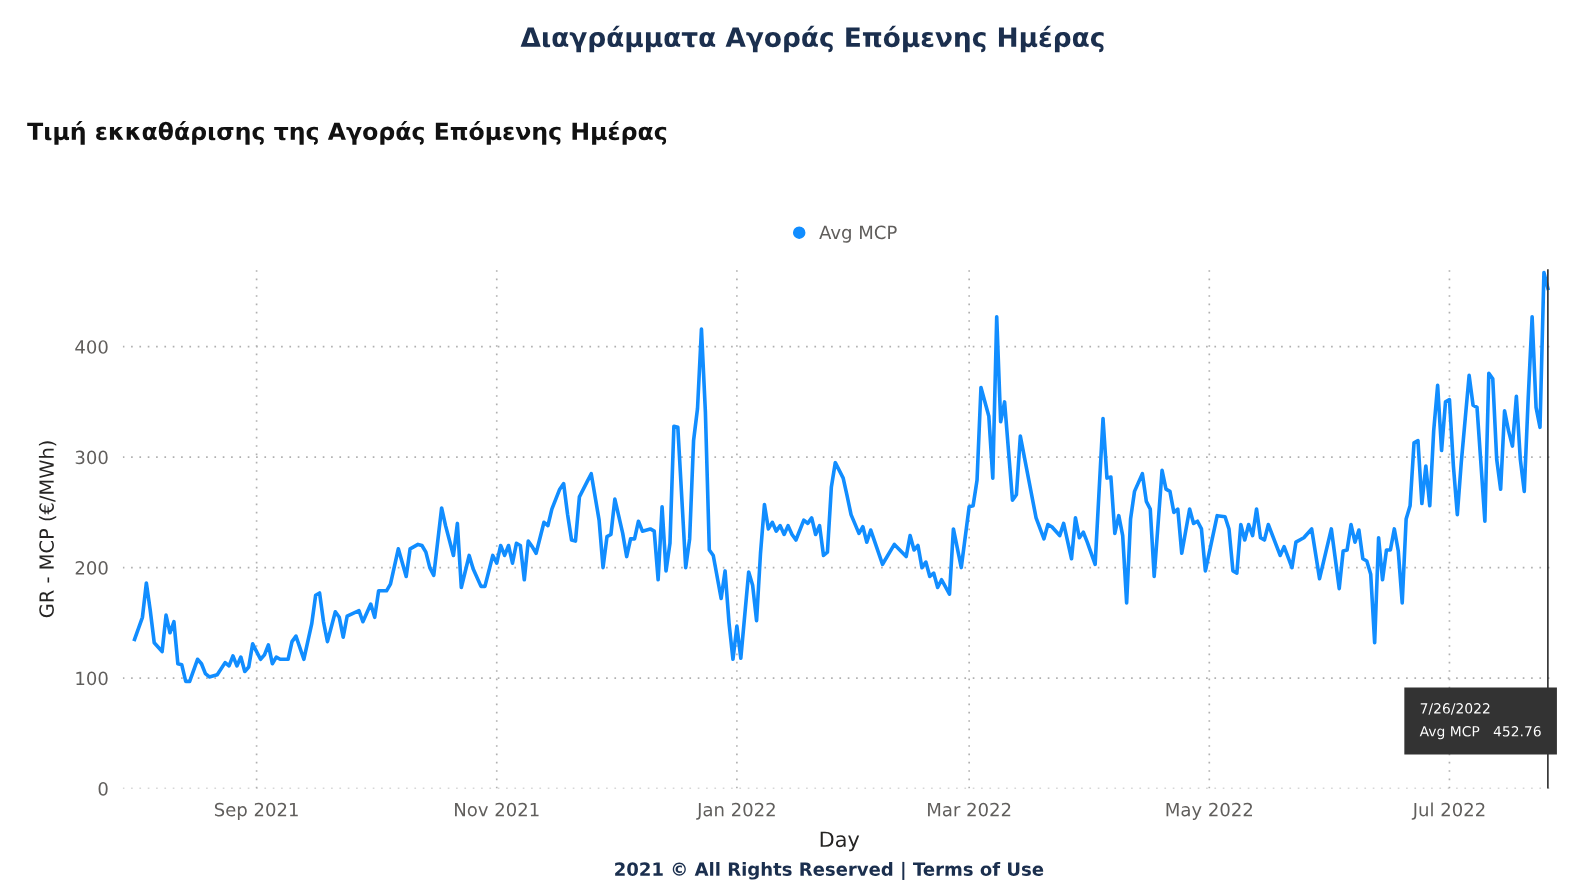  I want to click on annotation: 7/26/2022 Avg MCP 452.76, so click(1480, 721).